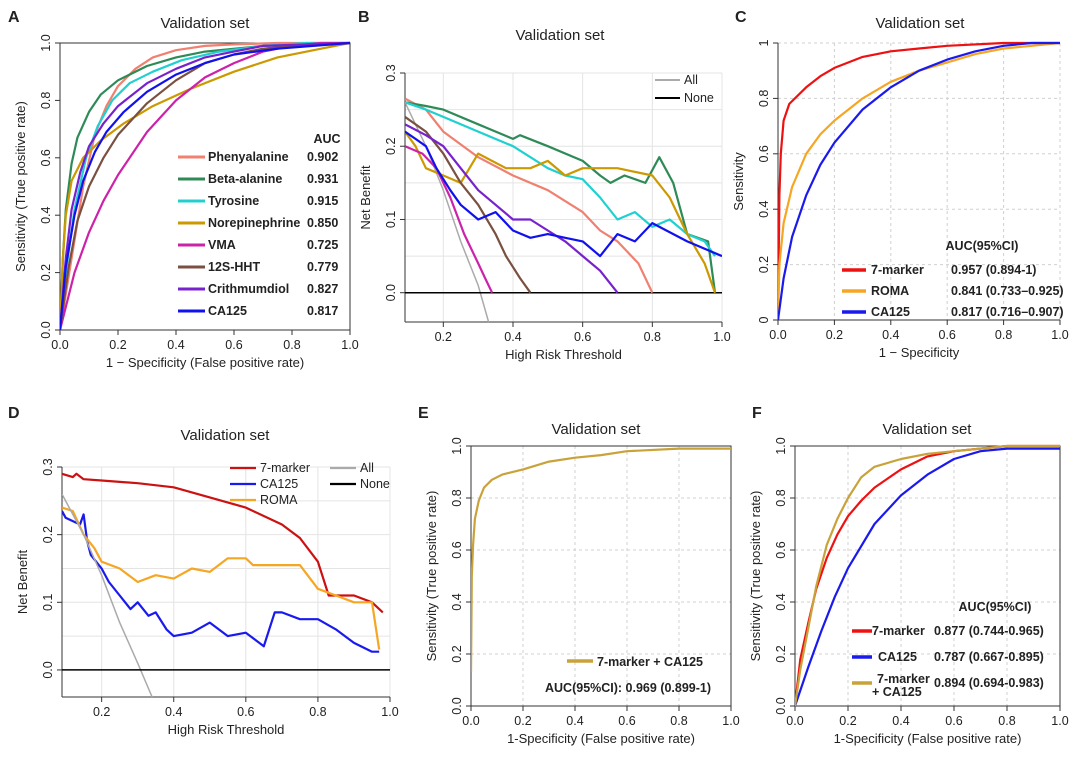 The height and width of the screenshot is (761, 1080). I want to click on legend-auc: 0.877 (0.744-0.965), so click(989, 631).